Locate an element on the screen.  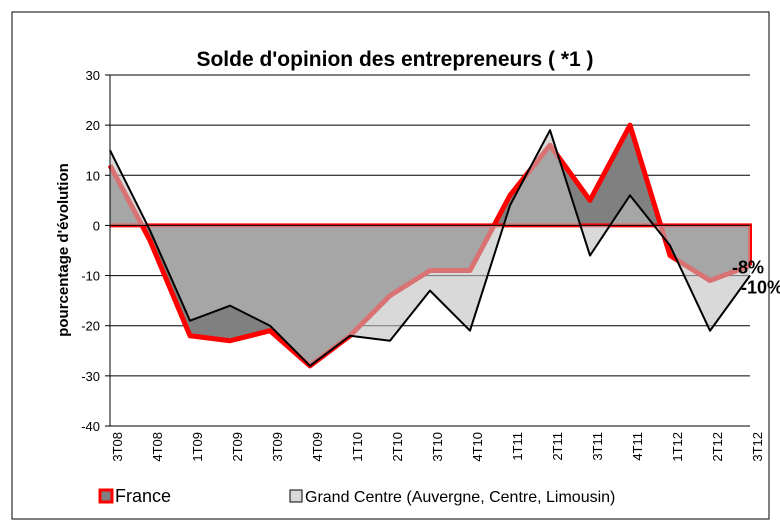
x-tick-label: 1T12 is located at coordinates (677, 447).